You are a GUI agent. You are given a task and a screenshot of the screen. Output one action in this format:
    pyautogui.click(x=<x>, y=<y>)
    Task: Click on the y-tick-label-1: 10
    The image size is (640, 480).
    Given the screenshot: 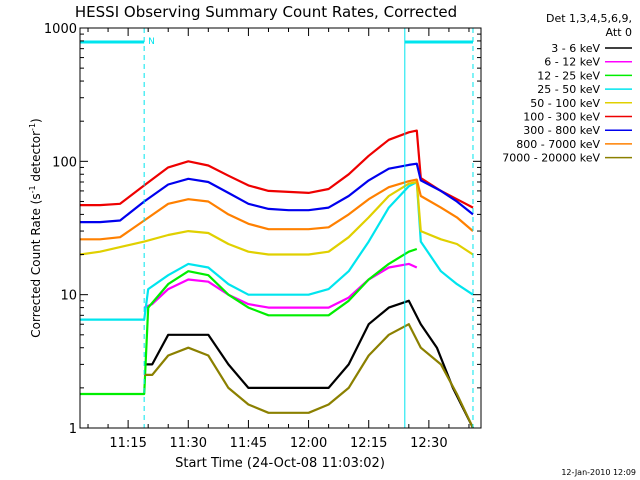 What is the action you would take?
    pyautogui.click(x=68, y=296)
    